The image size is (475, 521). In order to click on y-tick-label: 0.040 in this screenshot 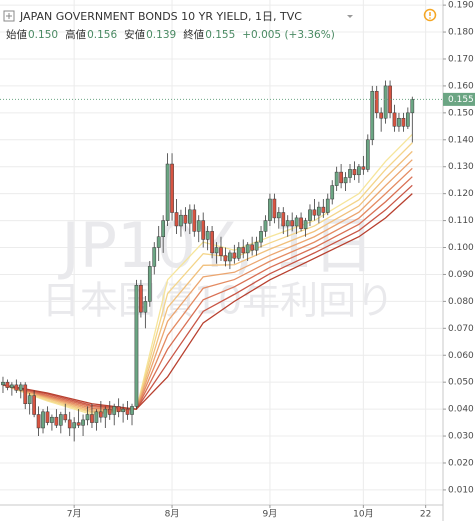, I will do `click(461, 410)`.